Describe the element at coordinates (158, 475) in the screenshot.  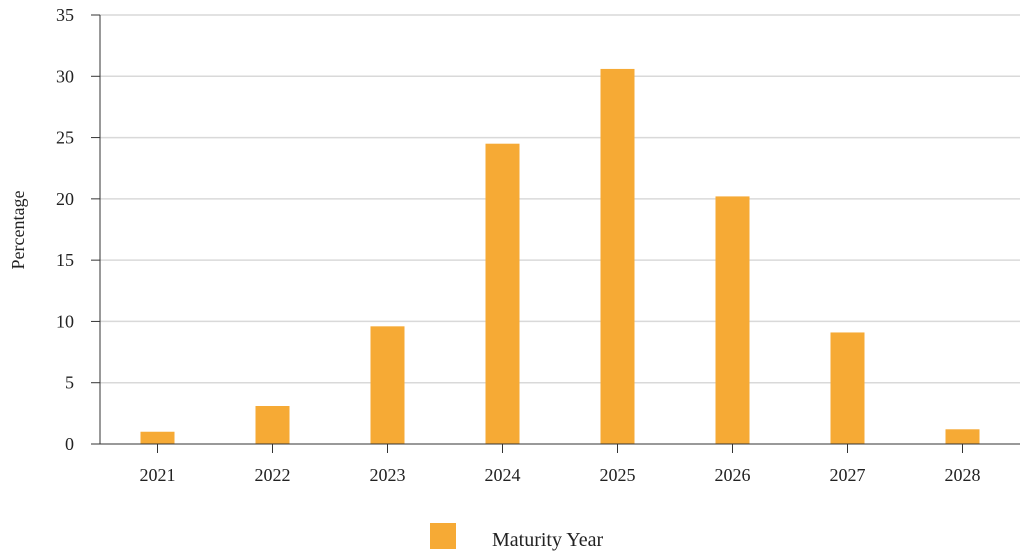
I see `x-tick-label-2021: 2021` at that location.